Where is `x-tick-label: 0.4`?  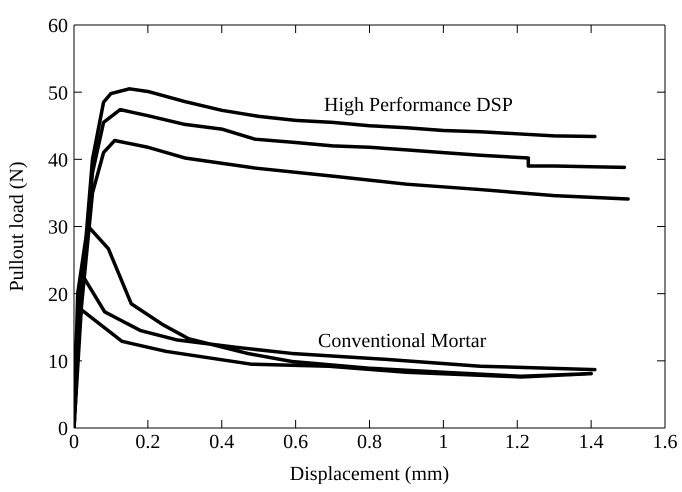
x-tick-label: 0.4 is located at coordinates (221, 442).